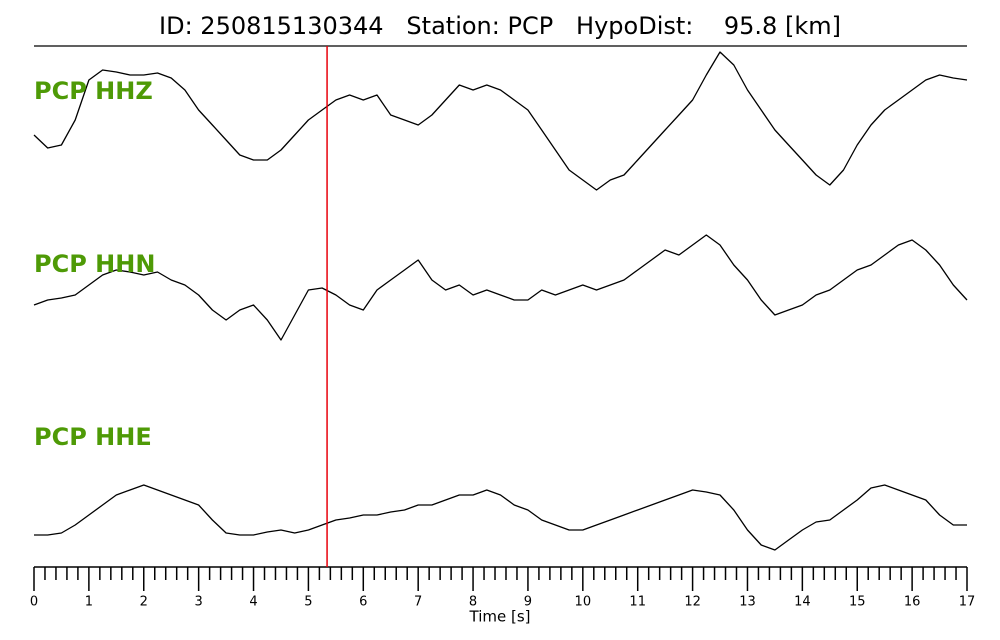 The height and width of the screenshot is (640, 1000). Describe the element at coordinates (500, 617) in the screenshot. I see `x-axis-label: Time [s]` at that location.